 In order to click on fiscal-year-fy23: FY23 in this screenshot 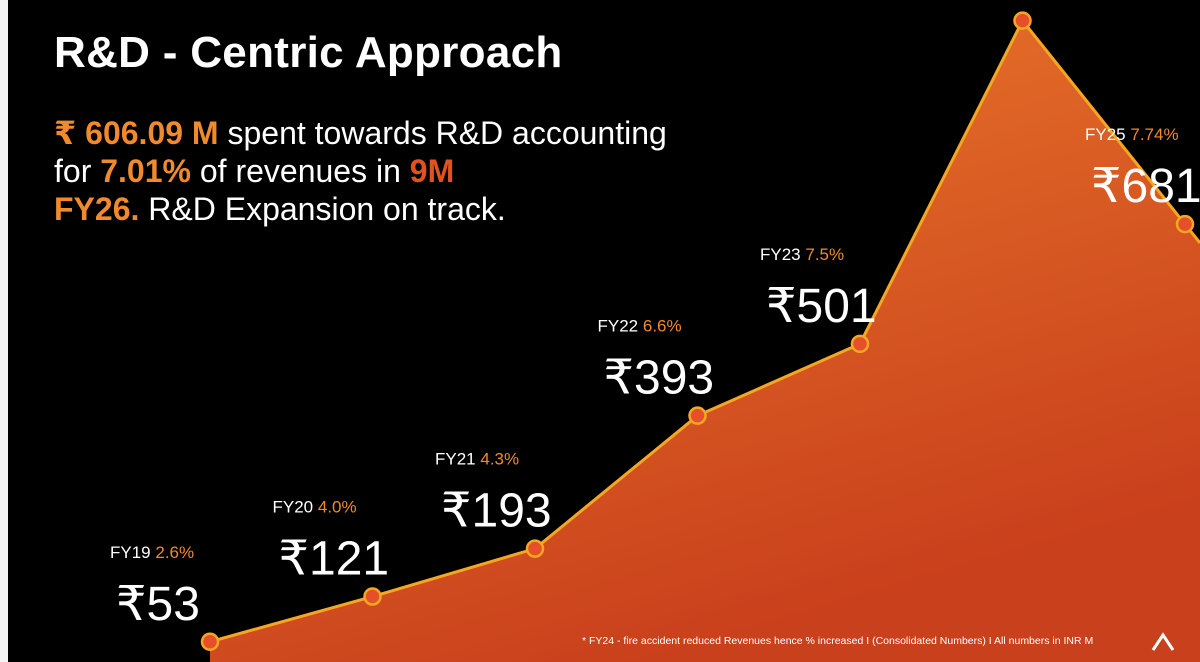, I will do `click(780, 254)`.